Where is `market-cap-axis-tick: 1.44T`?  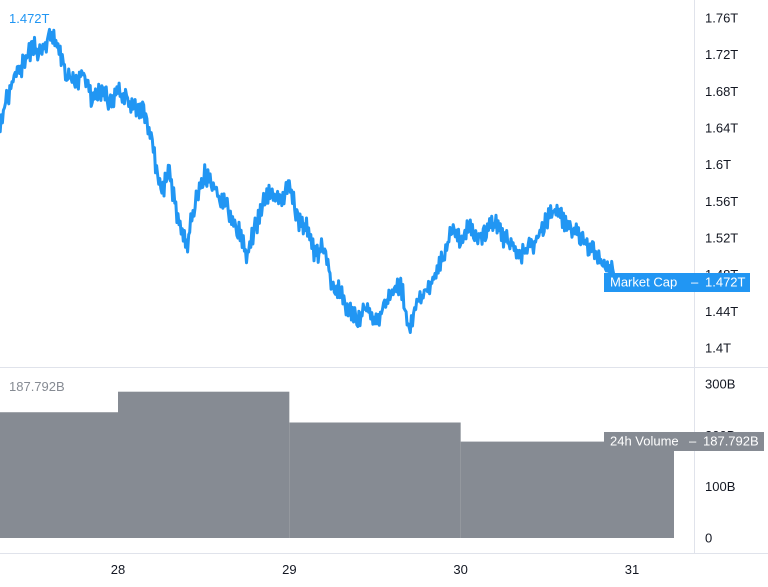 market-cap-axis-tick: 1.44T is located at coordinates (721, 311).